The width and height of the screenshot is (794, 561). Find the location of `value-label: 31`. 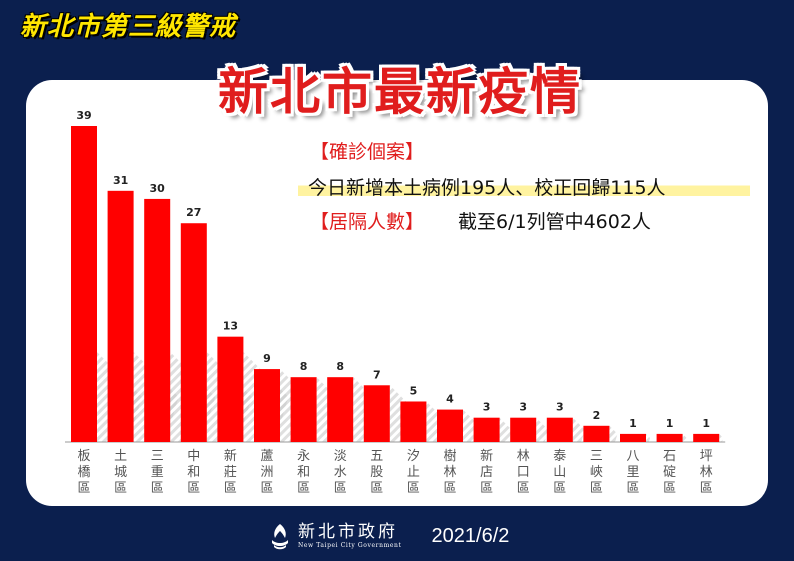

value-label: 31 is located at coordinates (120, 180).